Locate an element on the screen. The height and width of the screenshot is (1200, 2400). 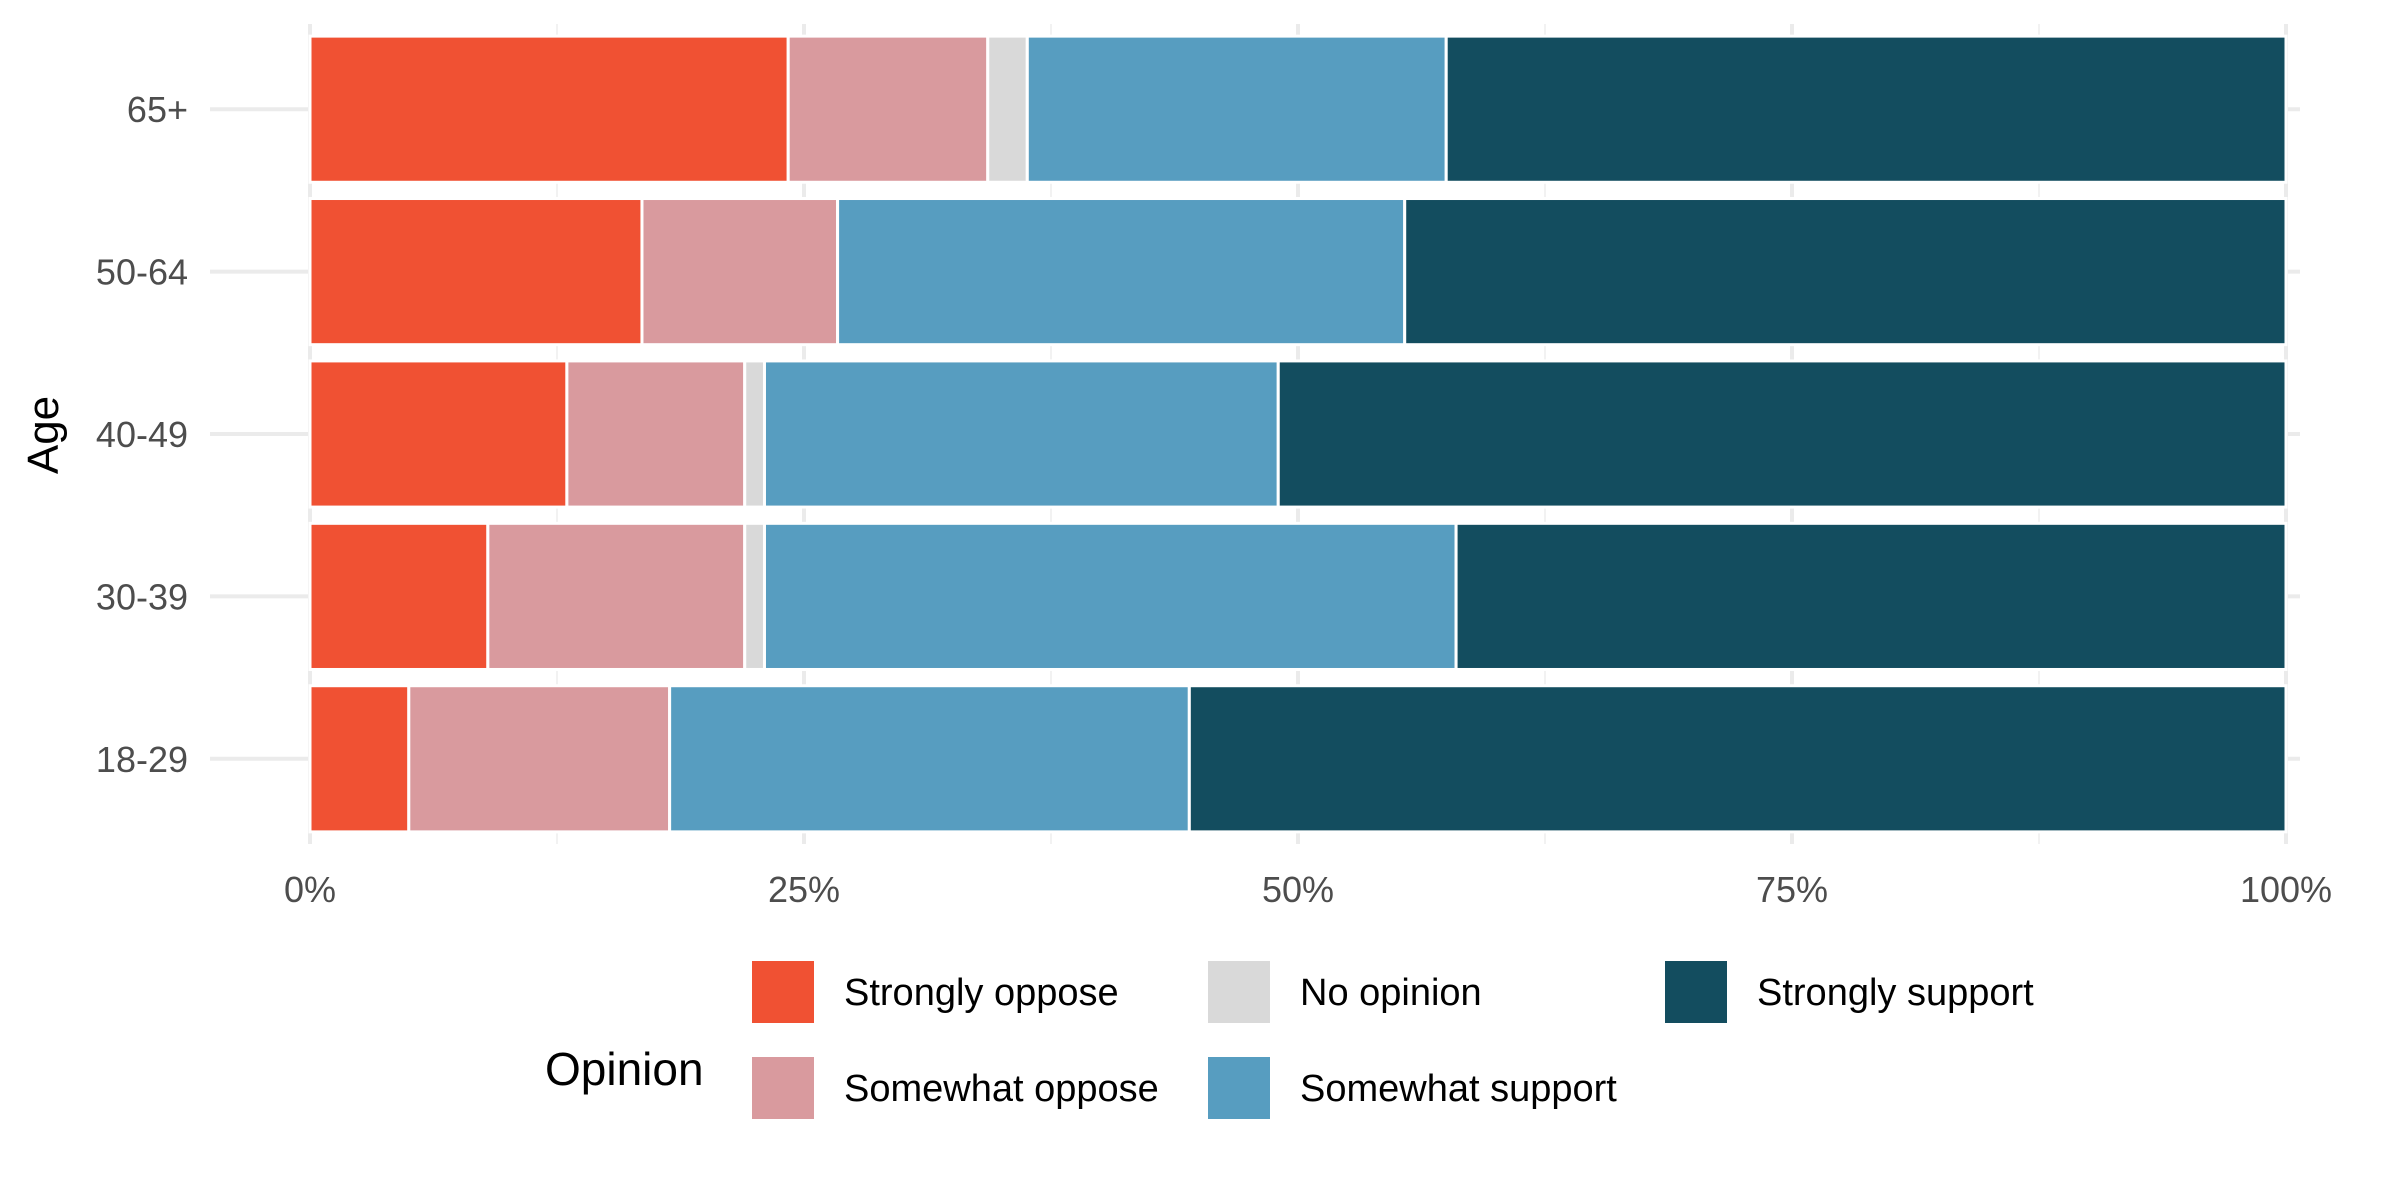
legend-label: Somewhat support is located at coordinates (1458, 1089).